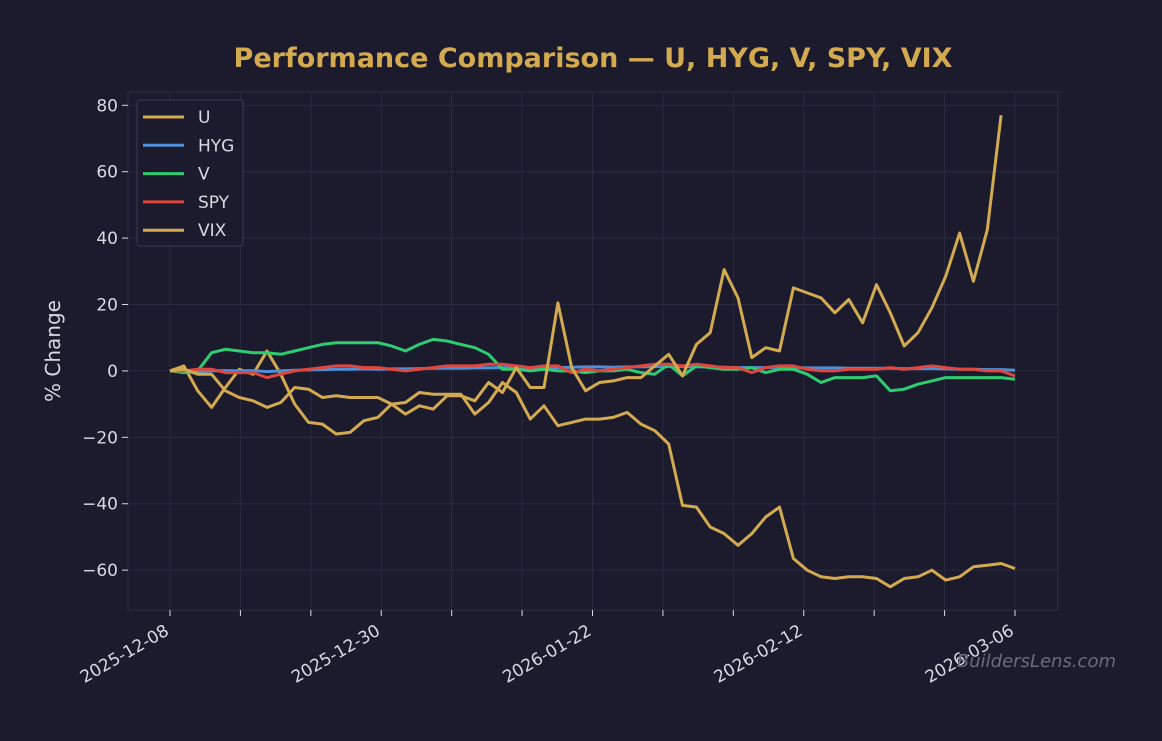 This screenshot has height=741, width=1162. What do you see at coordinates (105, 338) in the screenshot?
I see `y-axis-ticks: −60 −40 −20 0 20 40 60 80` at bounding box center [105, 338].